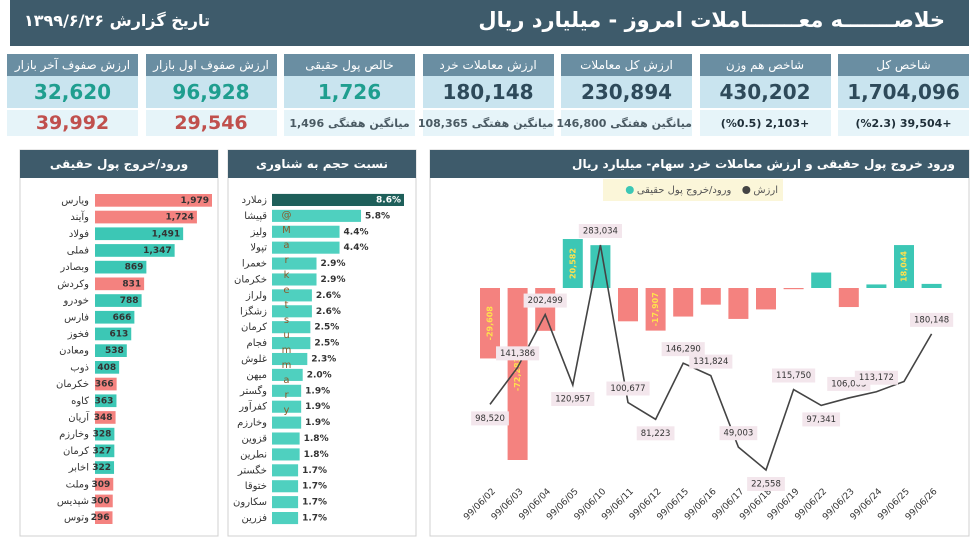  Describe the element at coordinates (79, 416) in the screenshot. I see `category-label: آریان` at that location.